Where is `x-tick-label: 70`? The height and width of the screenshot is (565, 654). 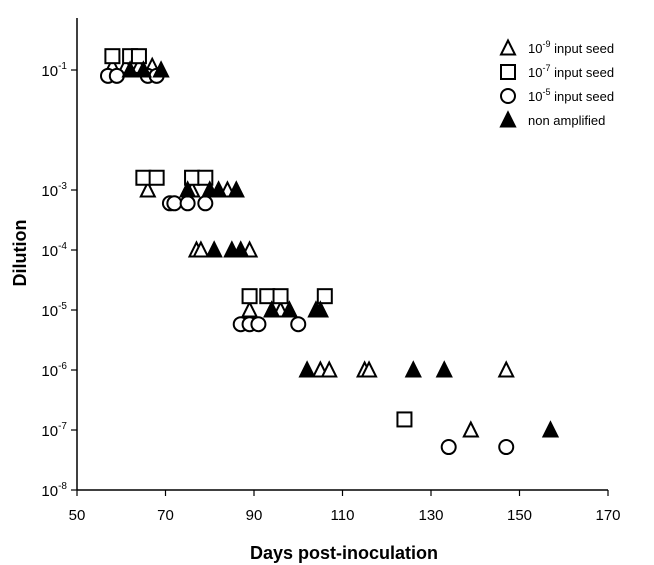 x-tick-label: 70 is located at coordinates (165, 515).